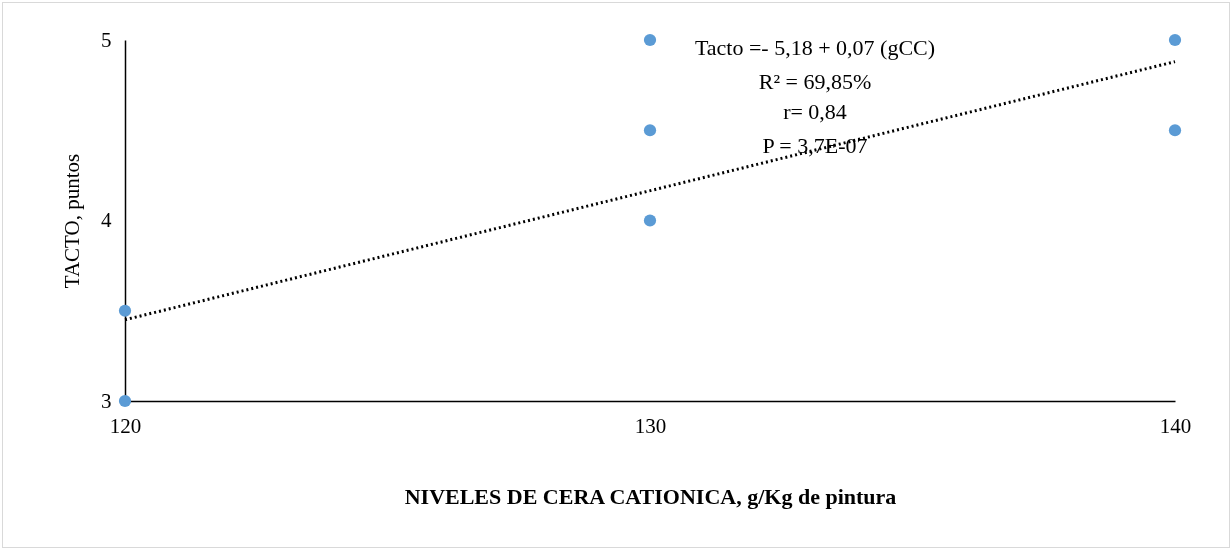  I want to click on y-tick-label: 3, so click(106, 400).